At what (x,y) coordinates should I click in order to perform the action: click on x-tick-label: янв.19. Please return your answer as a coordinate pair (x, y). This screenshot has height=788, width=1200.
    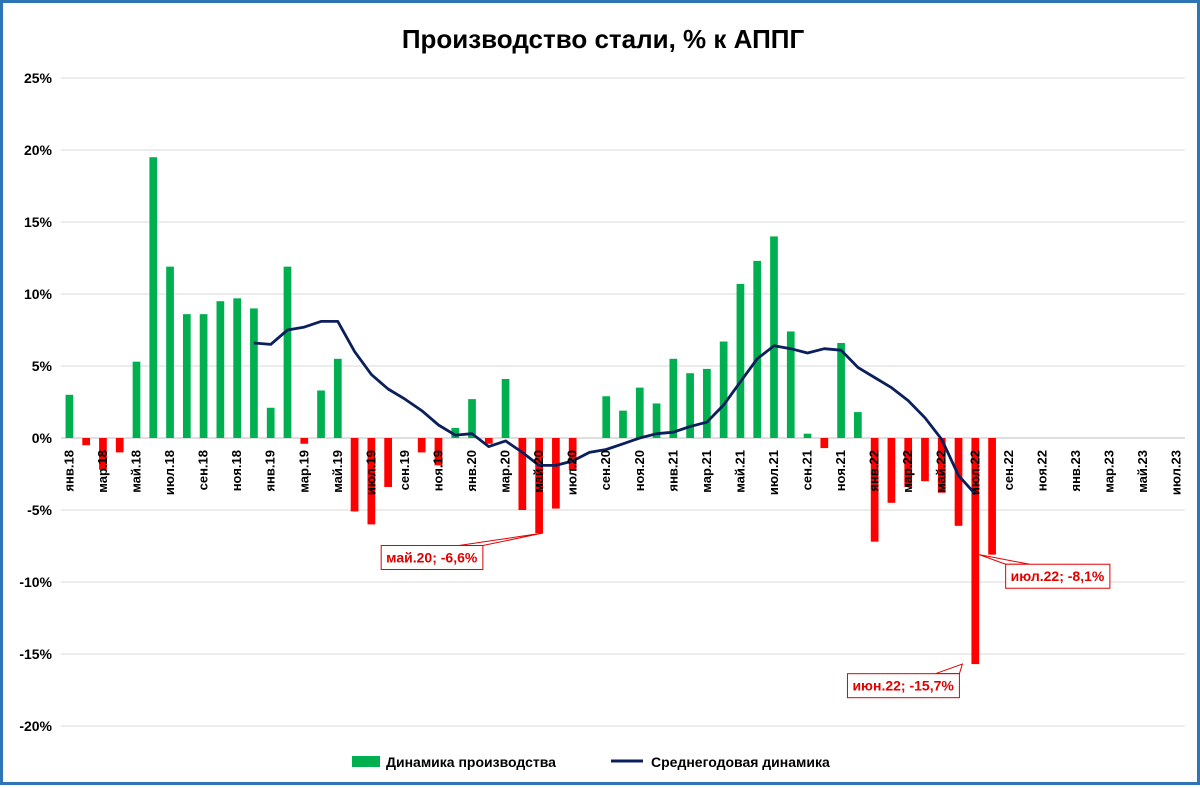
    Looking at the image, I should click on (270, 471).